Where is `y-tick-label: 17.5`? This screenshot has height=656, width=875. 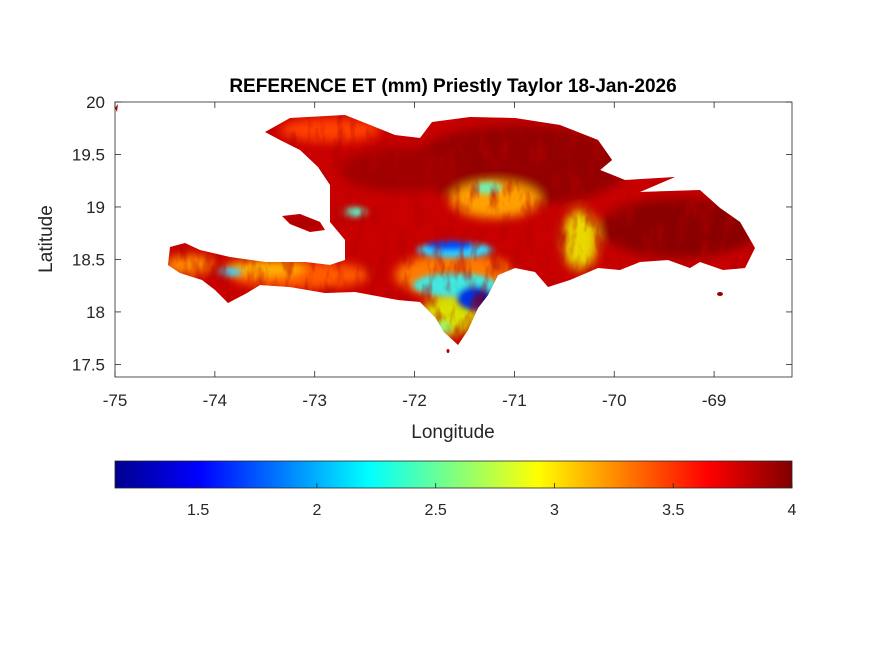
y-tick-label: 17.5 is located at coordinates (88, 364).